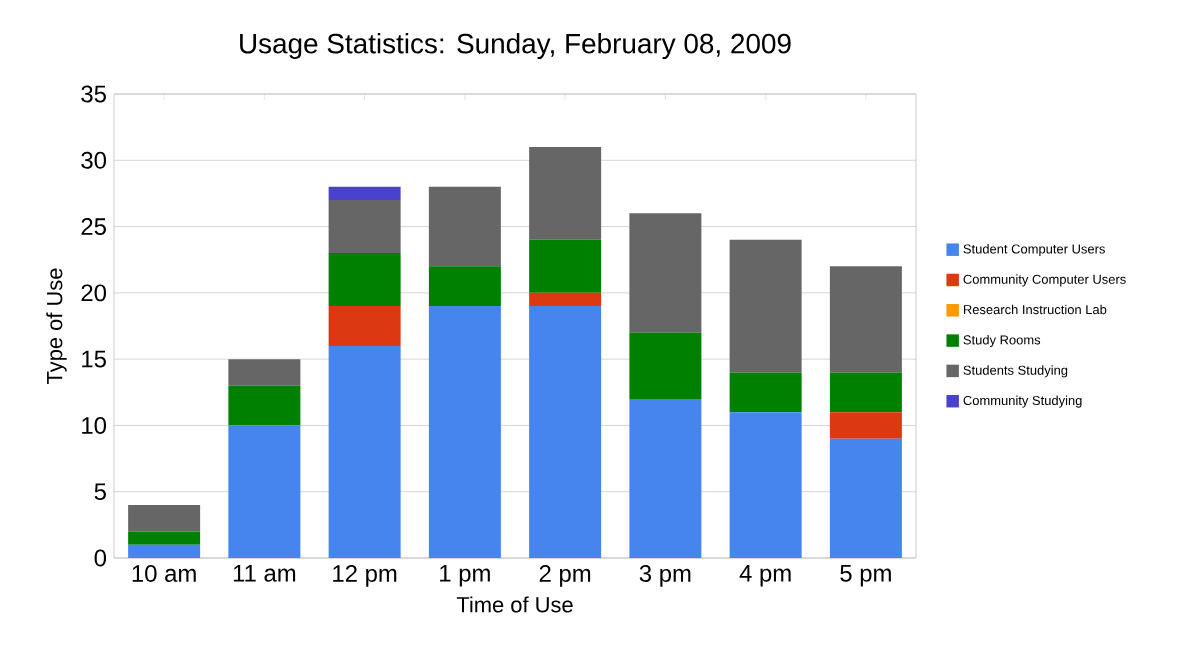 The height and width of the screenshot is (664, 1182). I want to click on y-tick-label: 5, so click(100, 492).